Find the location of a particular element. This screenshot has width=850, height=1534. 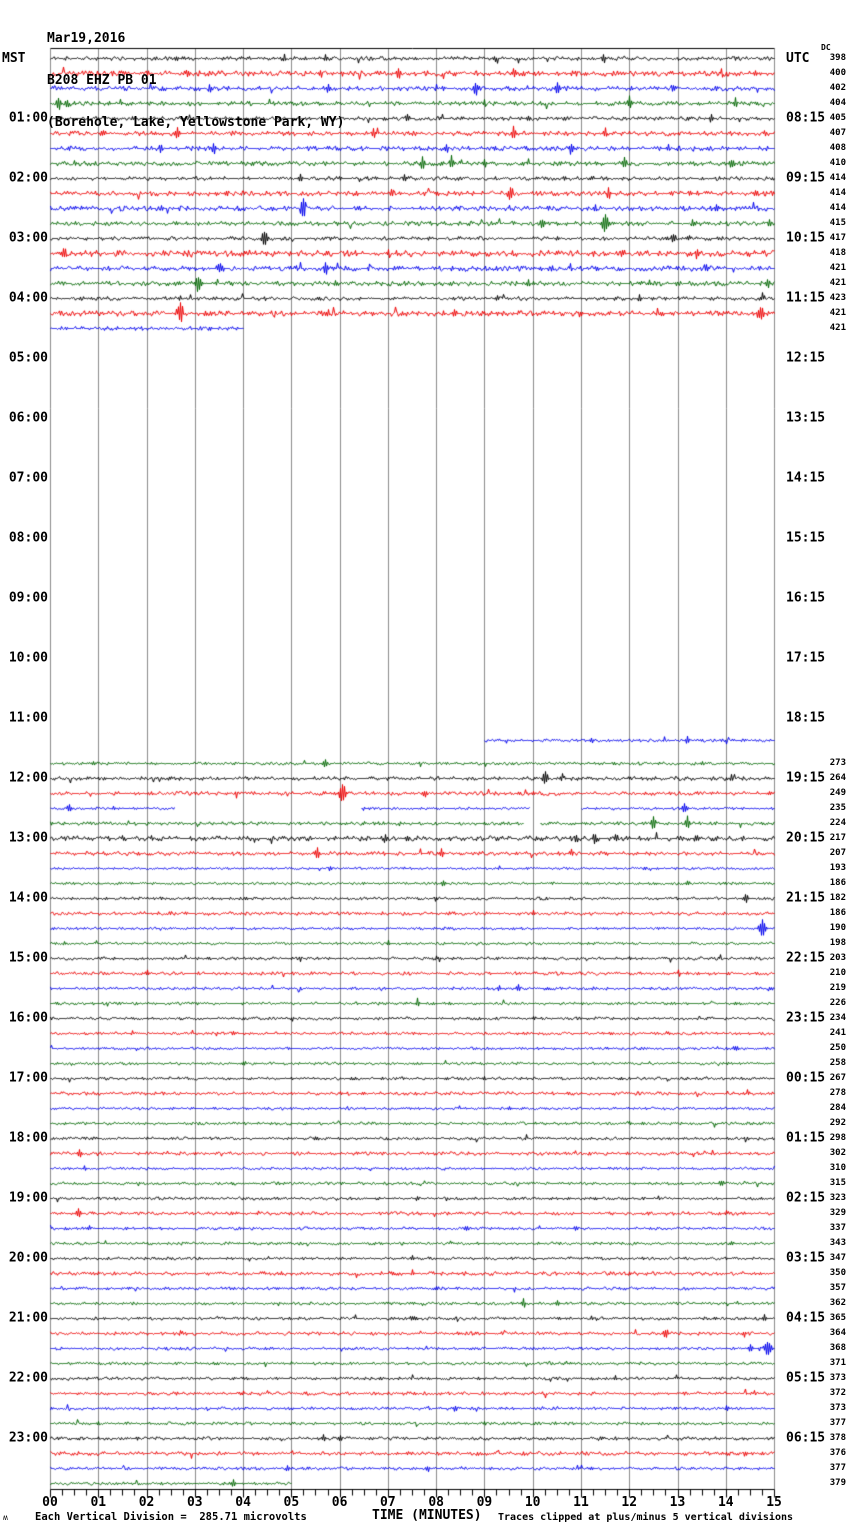

title-date: Mar19,2016 is located at coordinates (86, 38).